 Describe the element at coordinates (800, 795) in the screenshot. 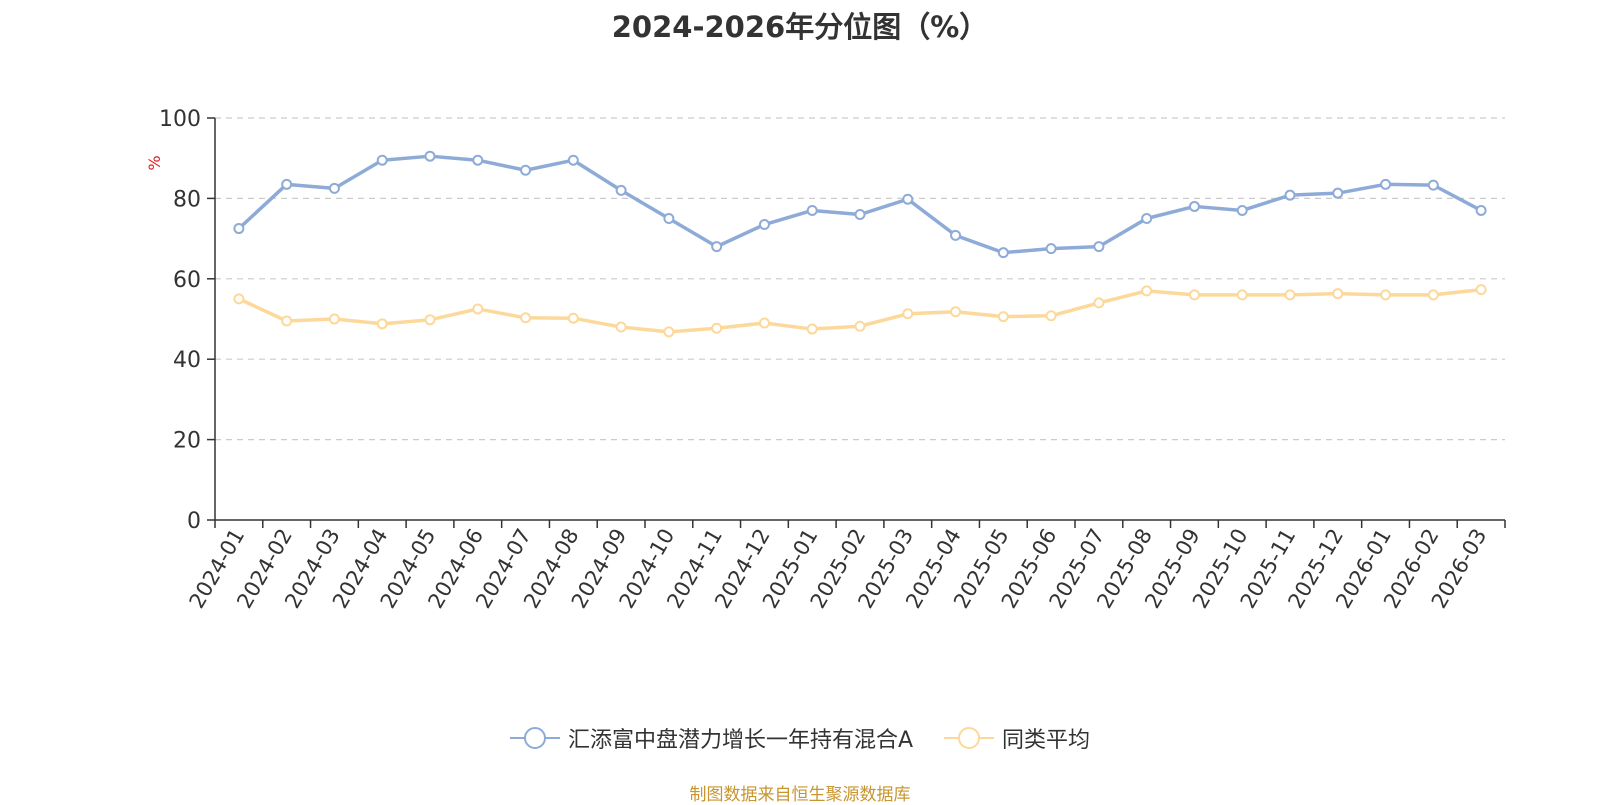

I see `source-note: 制图数据来自恒生聚源数据库` at that location.